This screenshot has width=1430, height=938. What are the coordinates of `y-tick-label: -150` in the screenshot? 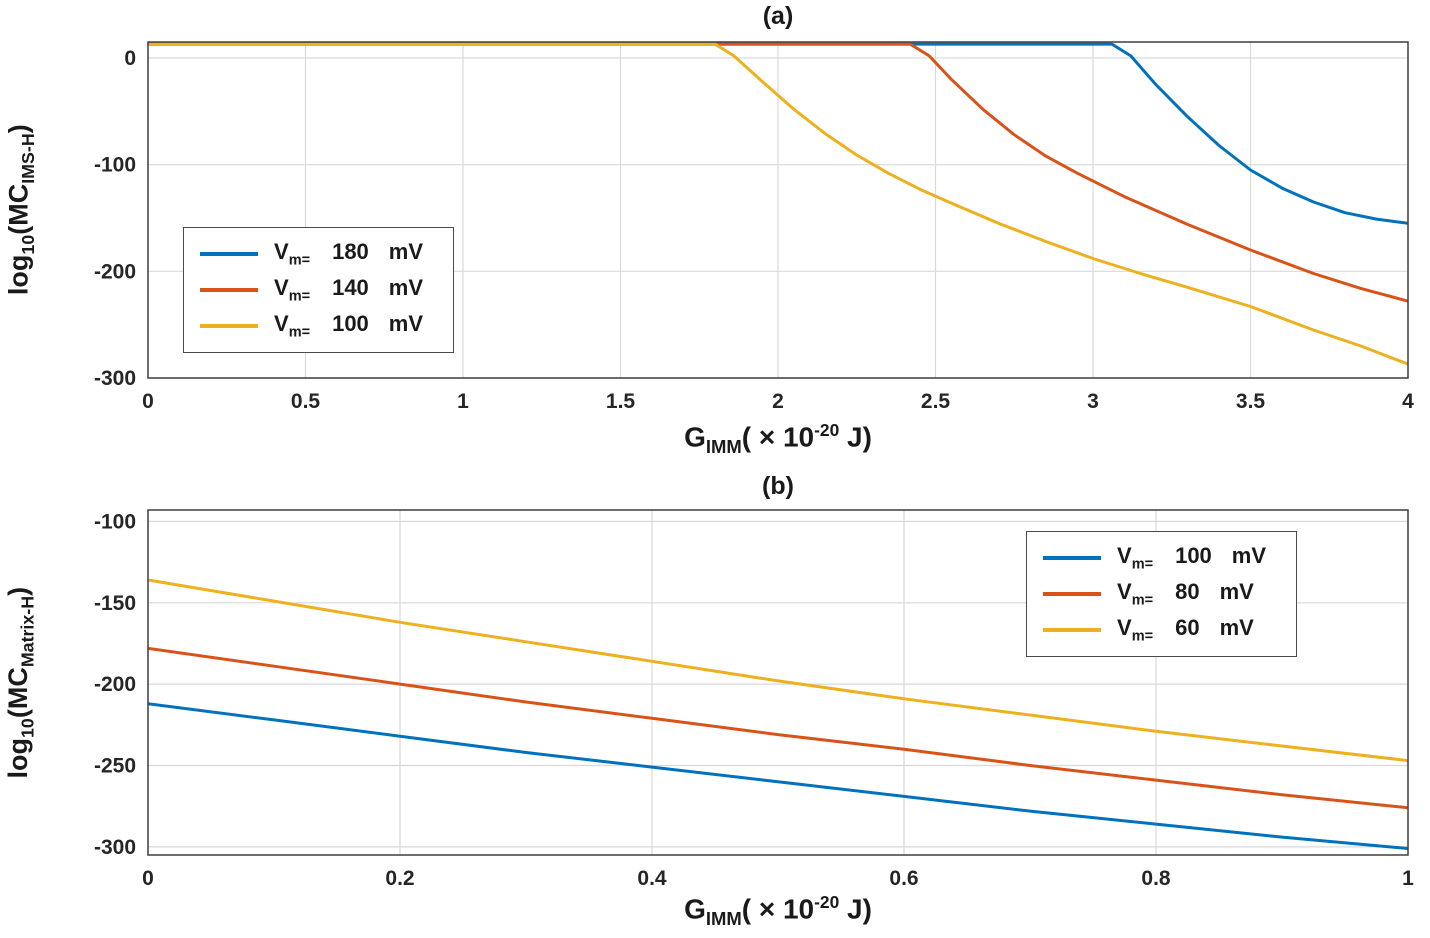 It's located at (115, 603).